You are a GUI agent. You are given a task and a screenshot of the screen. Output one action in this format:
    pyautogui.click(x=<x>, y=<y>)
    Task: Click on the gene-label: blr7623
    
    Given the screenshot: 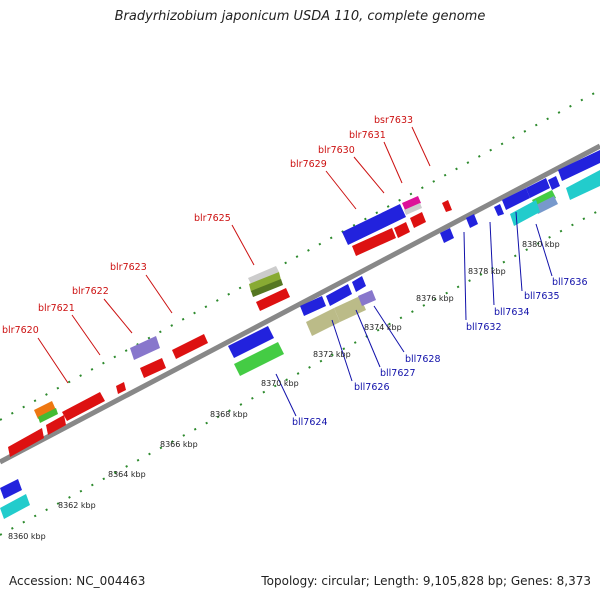 What is the action you would take?
    pyautogui.click(x=128, y=267)
    